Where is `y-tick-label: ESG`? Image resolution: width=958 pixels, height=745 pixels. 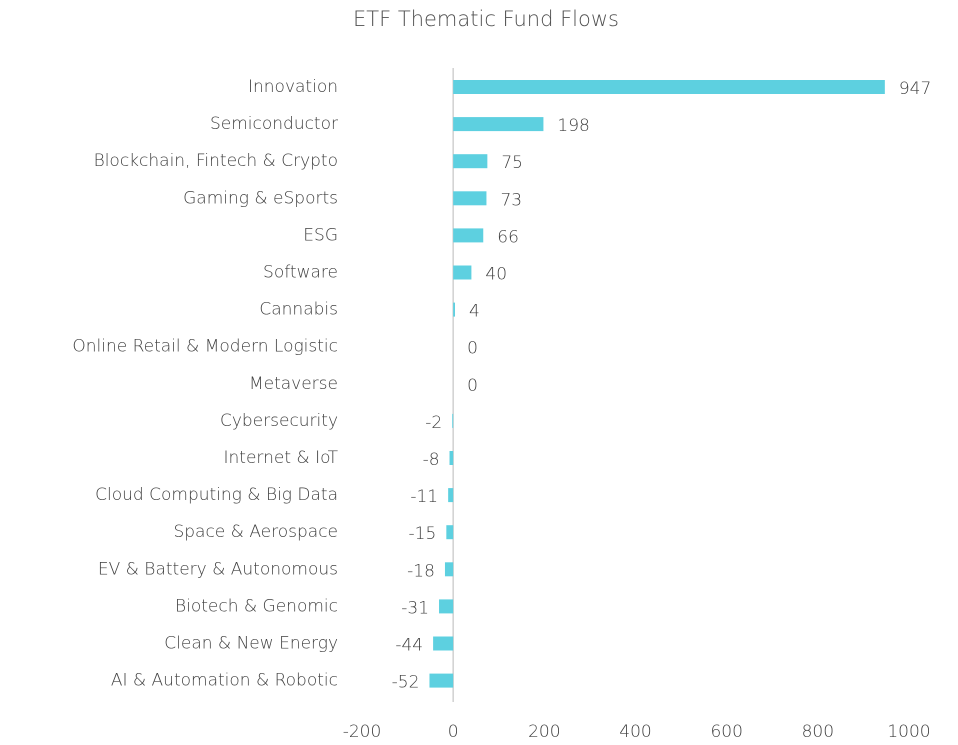
y-tick-label: ESG is located at coordinates (320, 235).